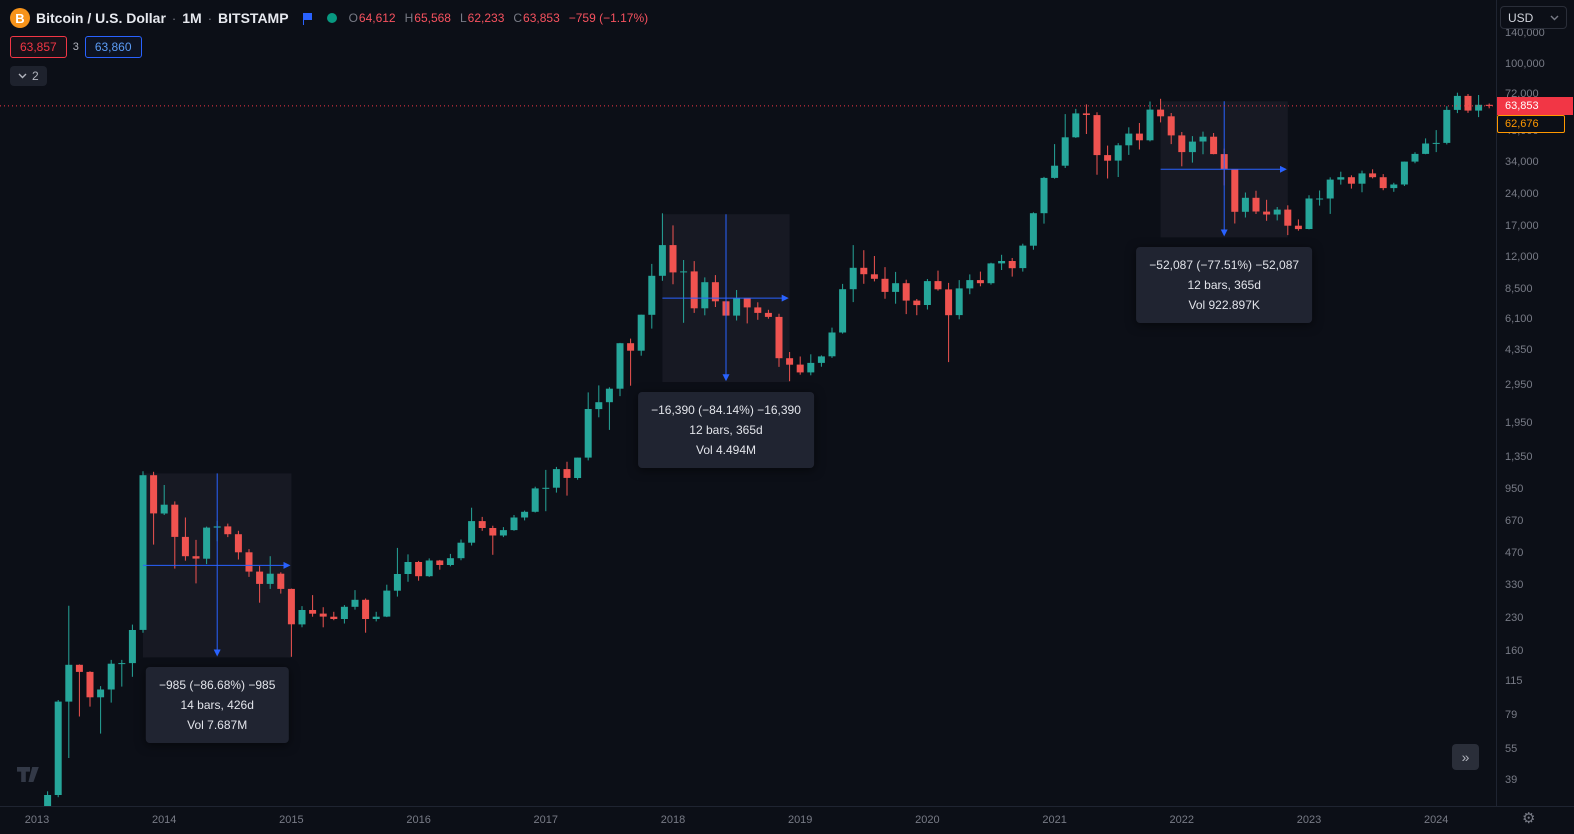  Describe the element at coordinates (726, 410) in the screenshot. I see `measure-change: −16,390 (−84.14%) −16,390` at that location.